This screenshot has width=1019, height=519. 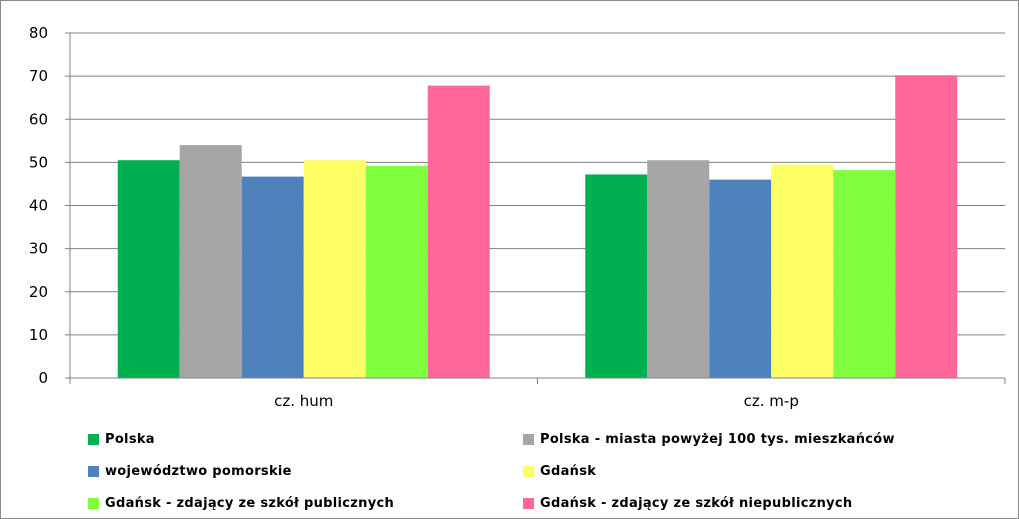 I want to click on legend-label: województwo pomorskie, so click(x=198, y=471).